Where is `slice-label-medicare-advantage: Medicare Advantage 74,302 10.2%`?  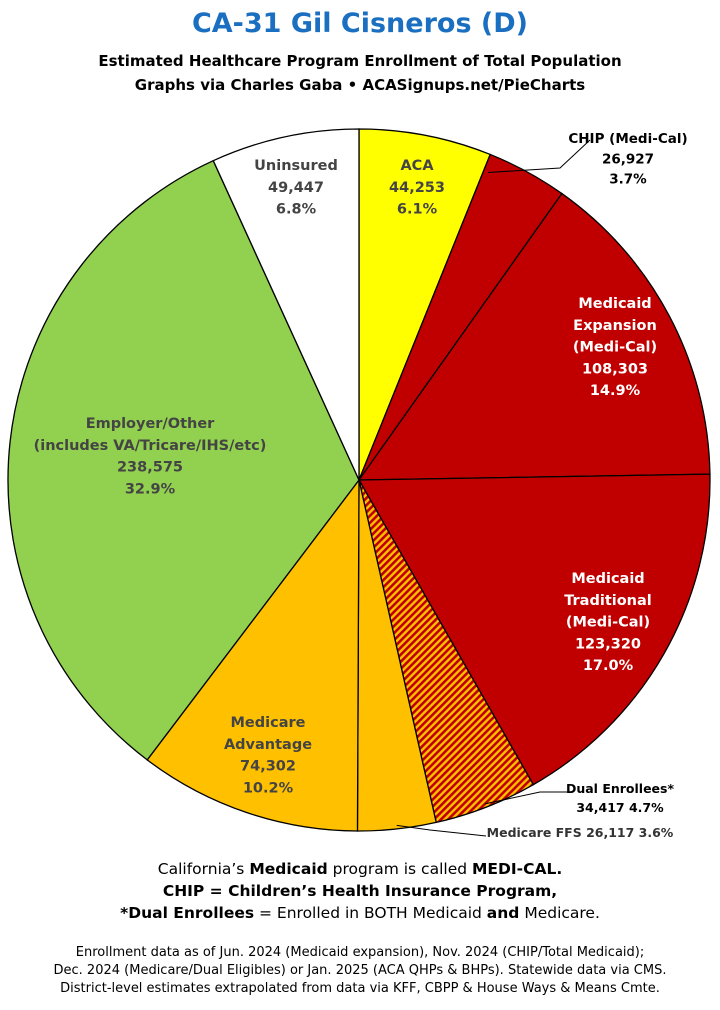
slice-label-medicare-advantage: Medicare Advantage 74,302 10.2% is located at coordinates (268, 755).